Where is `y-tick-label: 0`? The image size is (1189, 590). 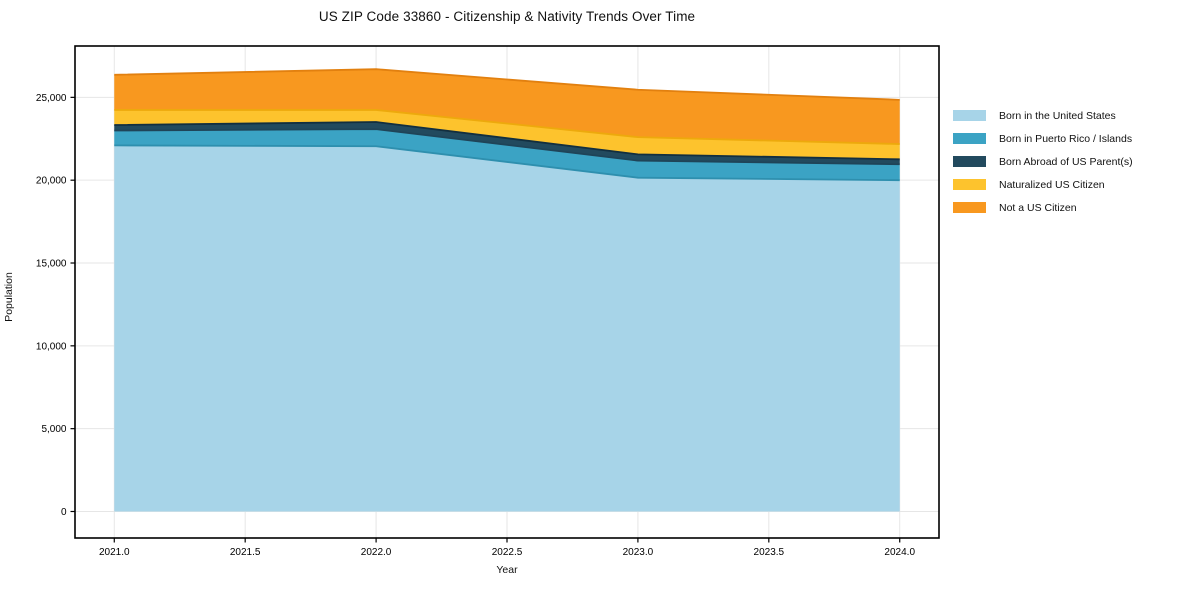
y-tick-label: 0 is located at coordinates (64, 512).